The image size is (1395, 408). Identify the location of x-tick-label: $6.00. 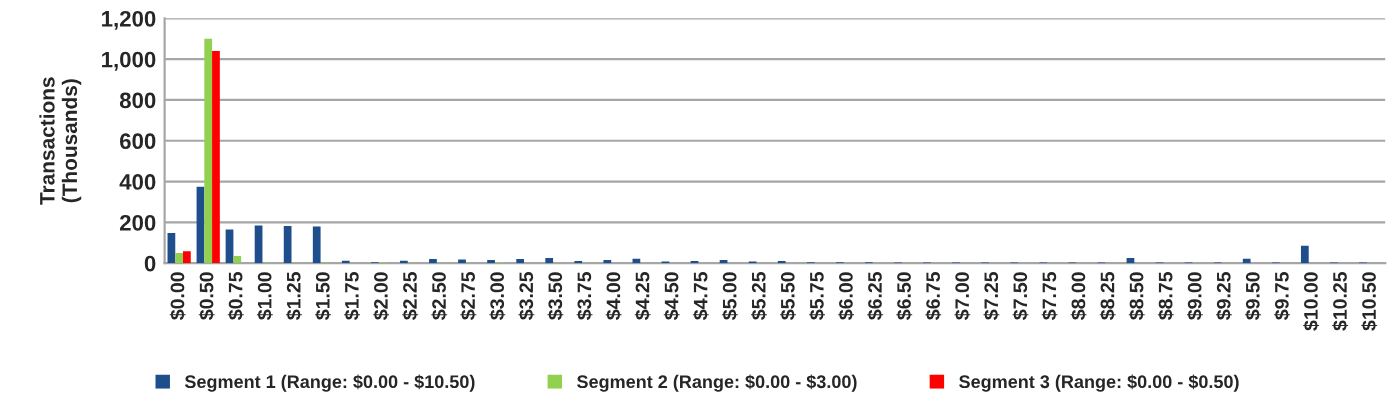
(846, 296).